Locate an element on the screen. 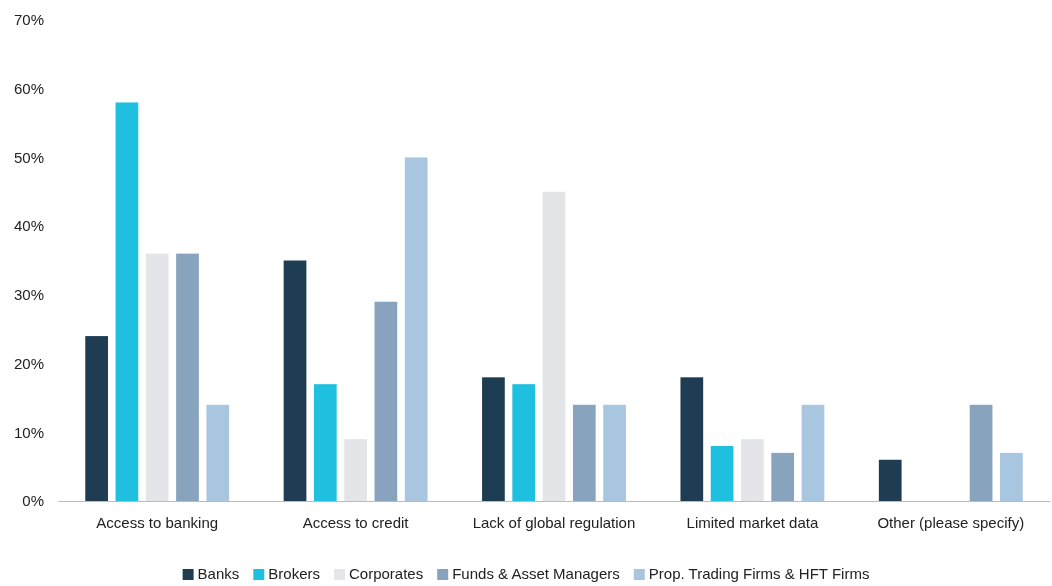 This screenshot has height=586, width=1052. y-tick-label: 30% is located at coordinates (28, 295).